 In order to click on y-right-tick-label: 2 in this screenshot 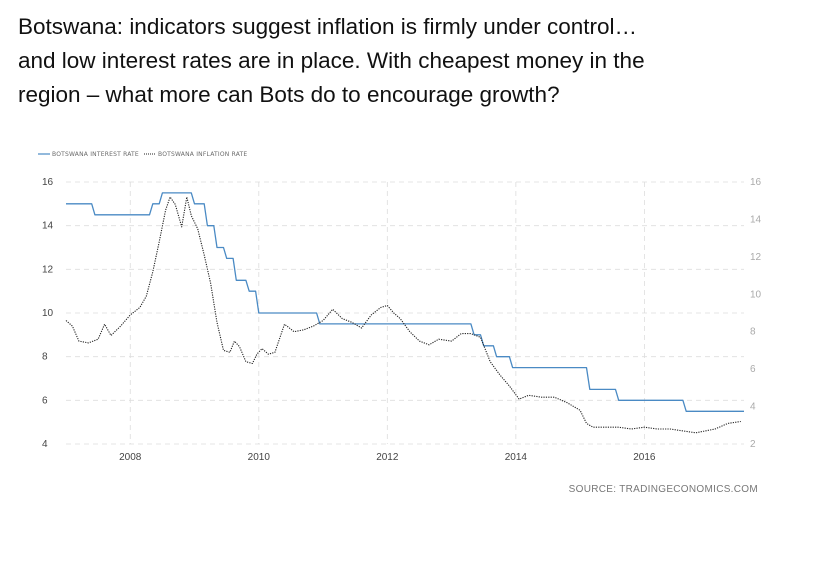, I will do `click(753, 444)`.